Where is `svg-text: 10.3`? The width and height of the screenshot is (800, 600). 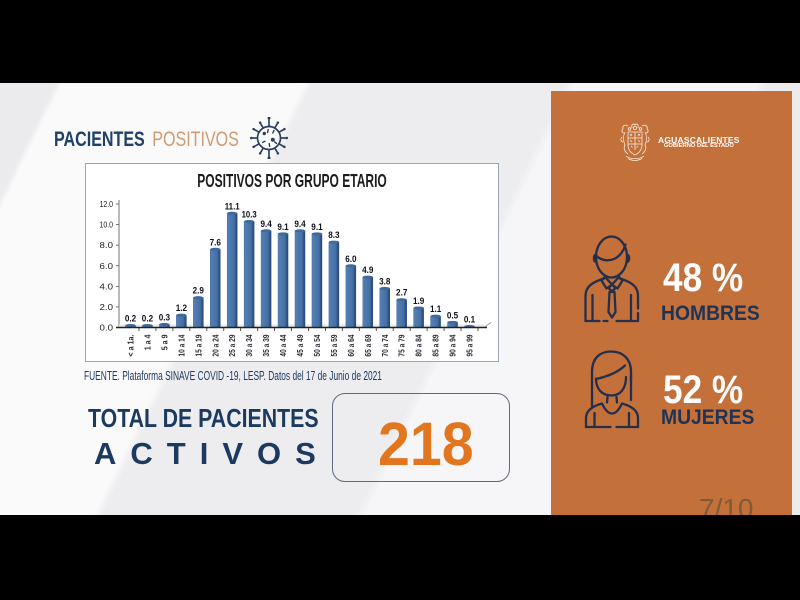
svg-text: 10.3 is located at coordinates (249, 214).